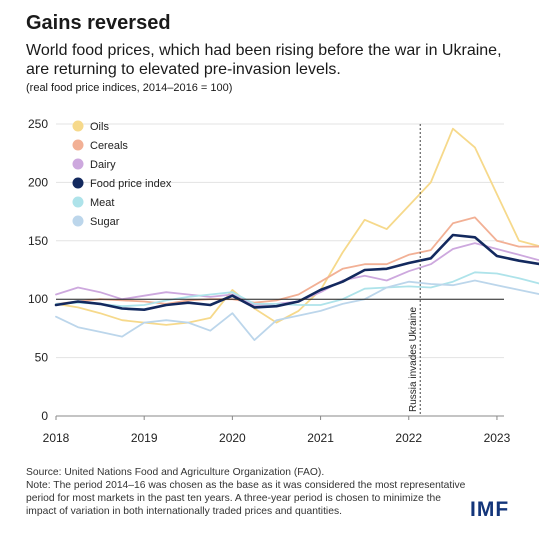 The image size is (539, 539). Describe the element at coordinates (144, 438) in the screenshot. I see `x-tick-label: 2019` at that location.